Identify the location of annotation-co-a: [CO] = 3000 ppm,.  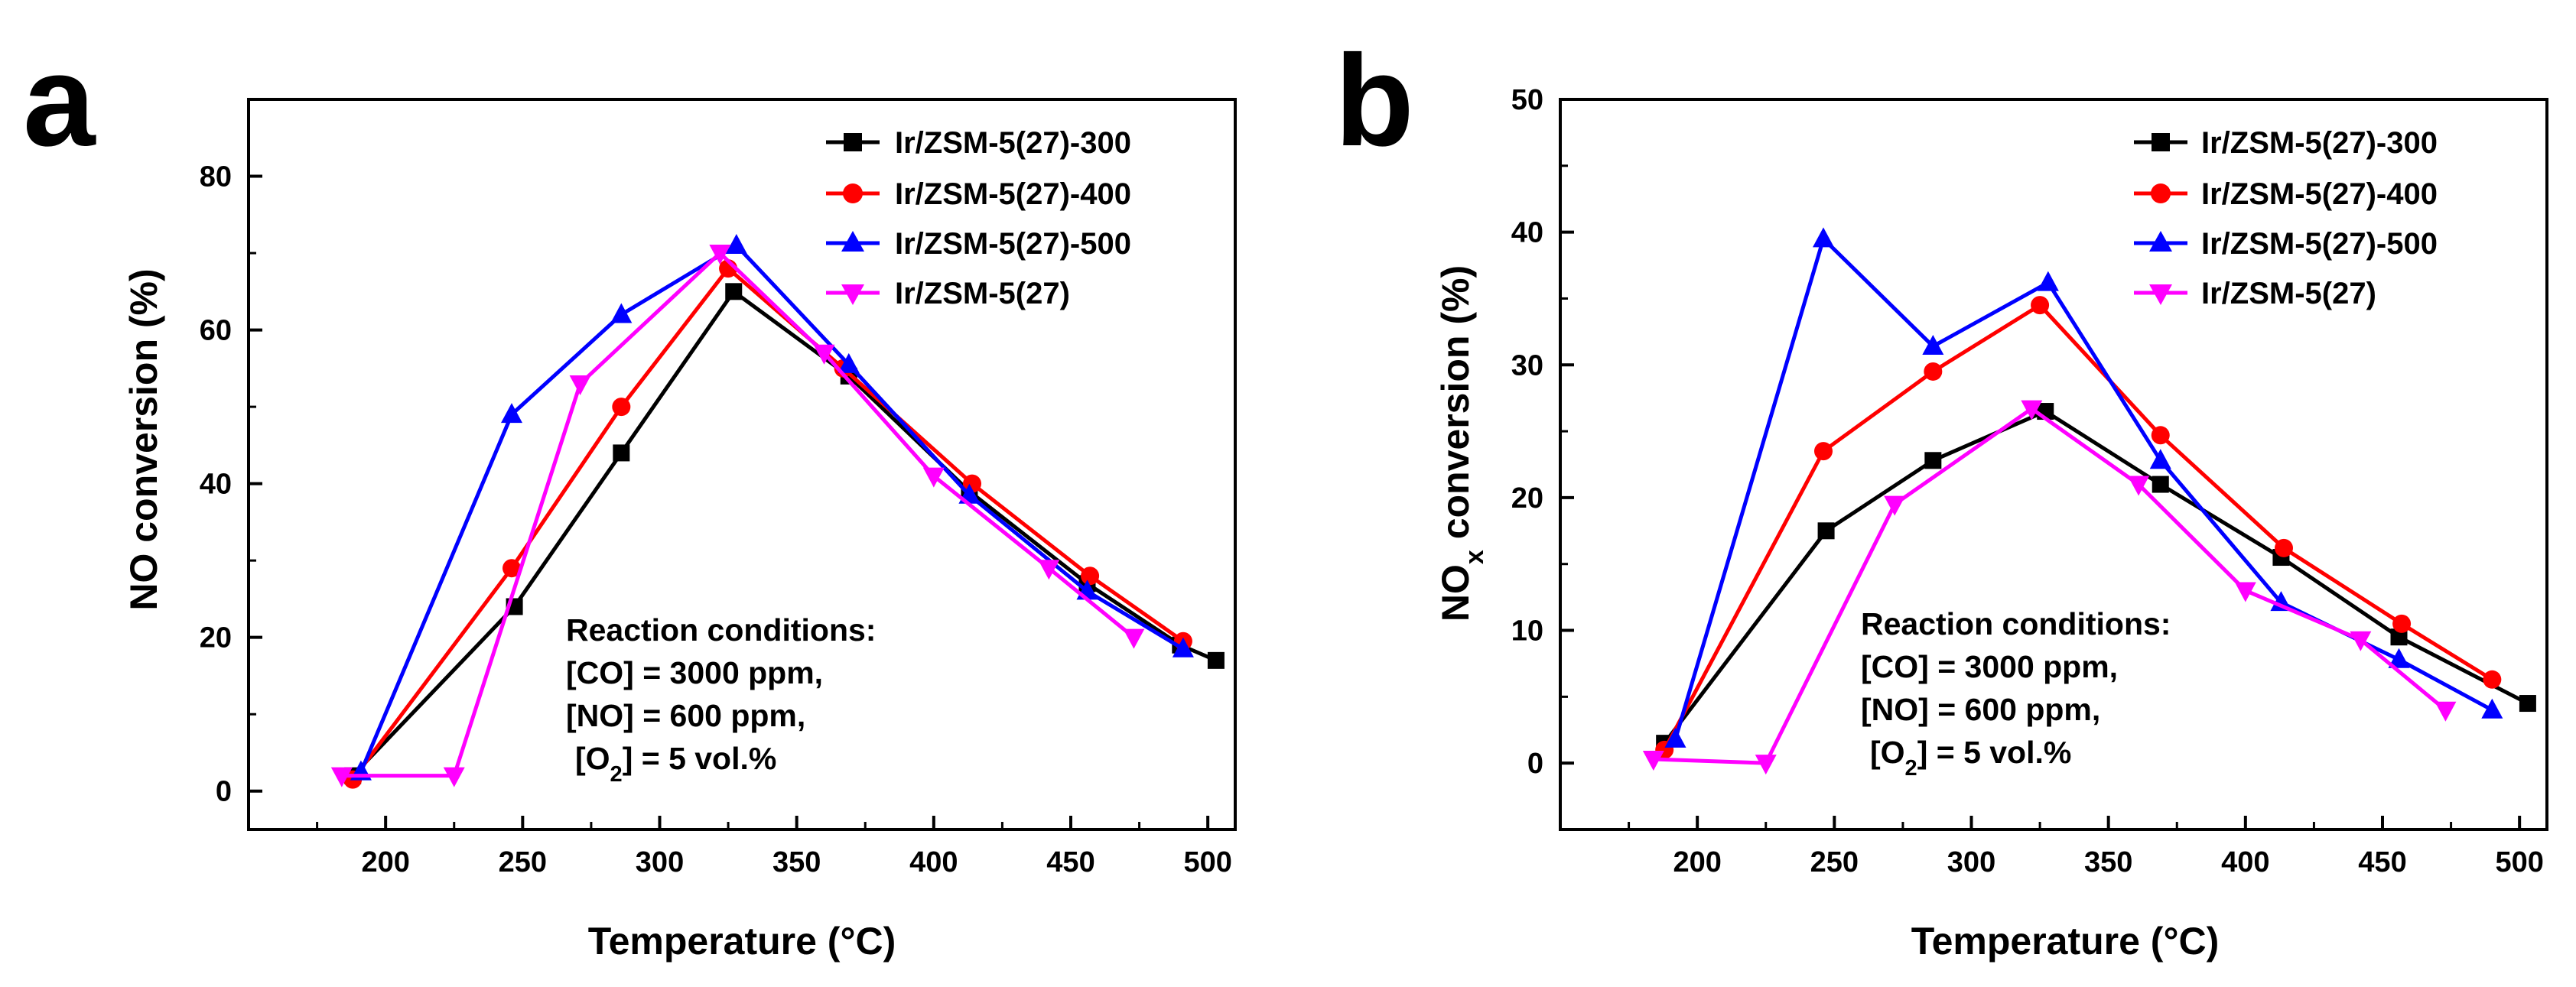
(694, 672).